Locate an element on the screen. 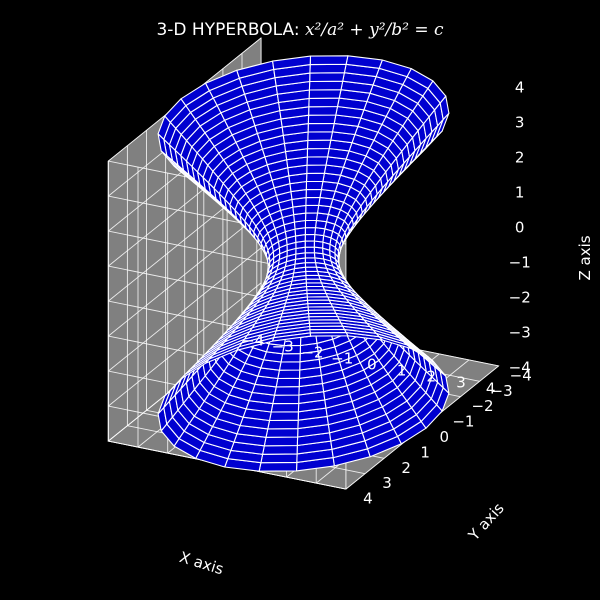 The height and width of the screenshot is (600, 600). z-tick-label: −1 is located at coordinates (520, 262).